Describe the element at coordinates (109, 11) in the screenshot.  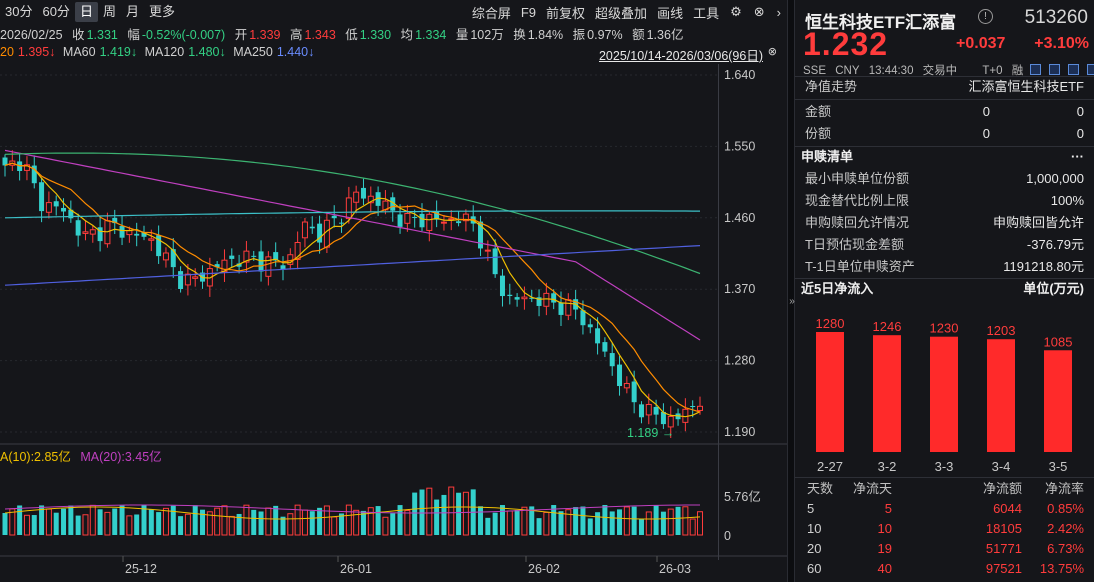
I see `period-week-button: 周` at that location.